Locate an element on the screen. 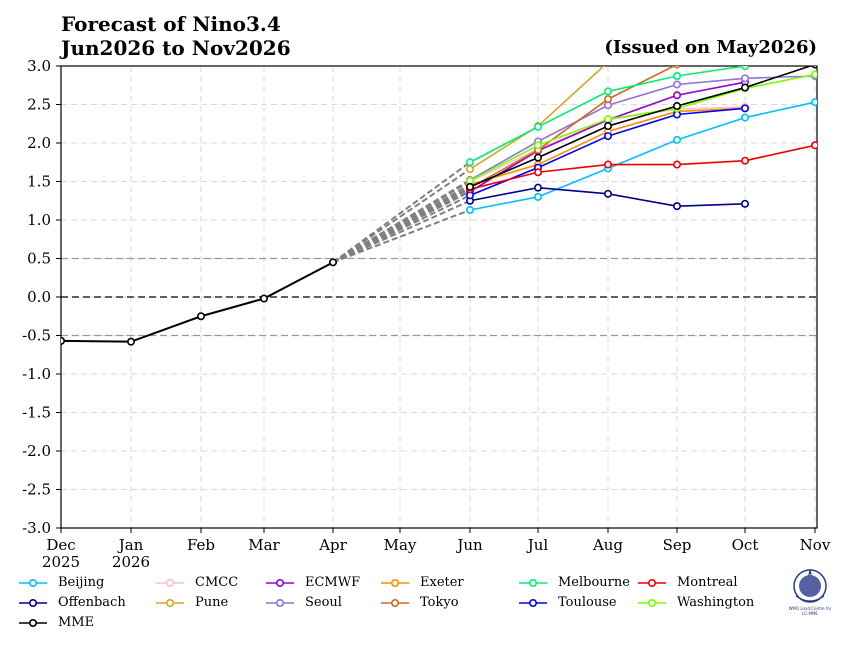  x-tick-label: 2025 is located at coordinates (61, 562).